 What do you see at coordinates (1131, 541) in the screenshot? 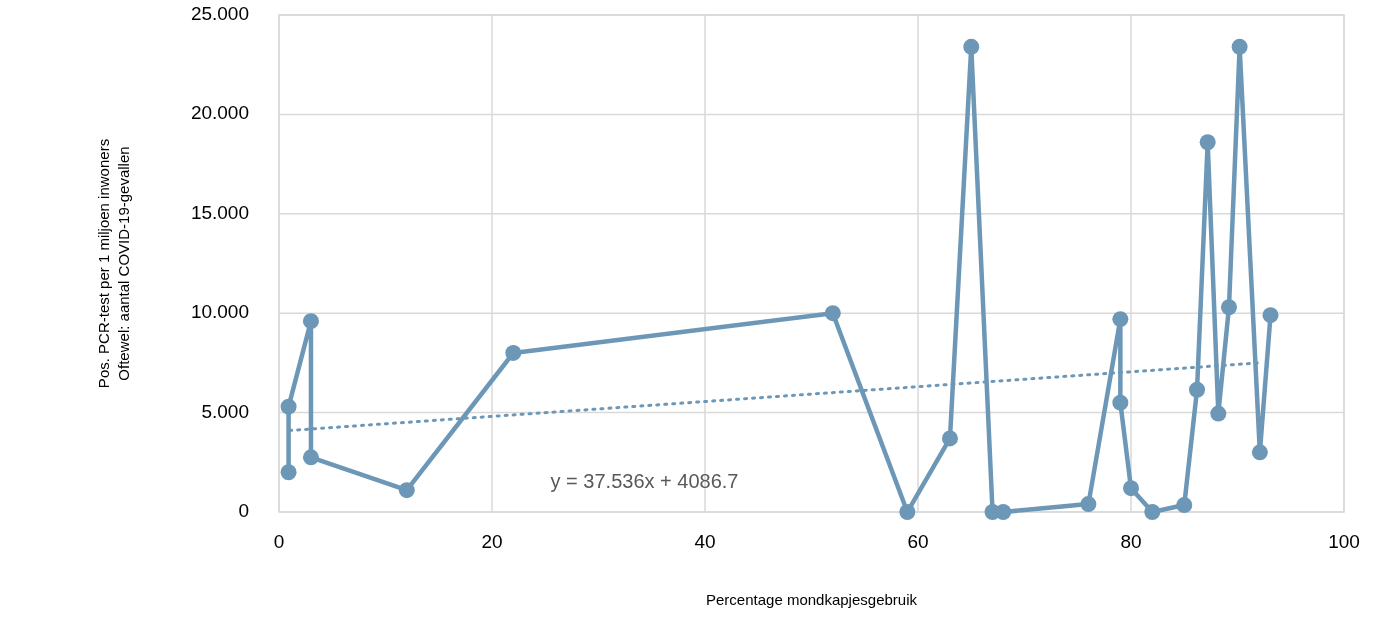
I see `x-tick-label: 80` at bounding box center [1131, 541].